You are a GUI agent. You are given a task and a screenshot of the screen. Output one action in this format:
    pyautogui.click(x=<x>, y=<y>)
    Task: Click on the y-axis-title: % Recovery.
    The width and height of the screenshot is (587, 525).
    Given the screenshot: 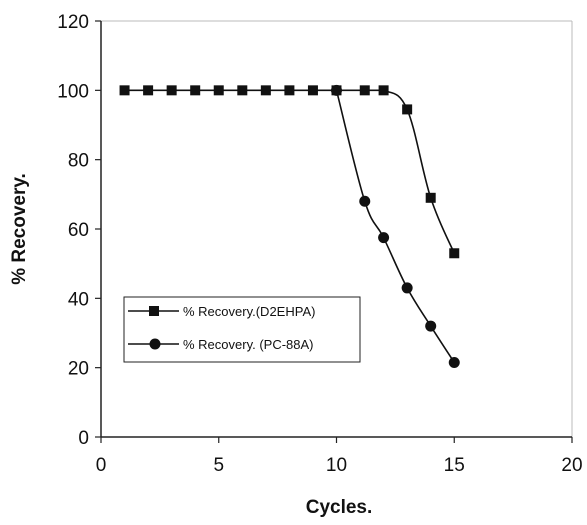 What is the action you would take?
    pyautogui.click(x=19, y=229)
    